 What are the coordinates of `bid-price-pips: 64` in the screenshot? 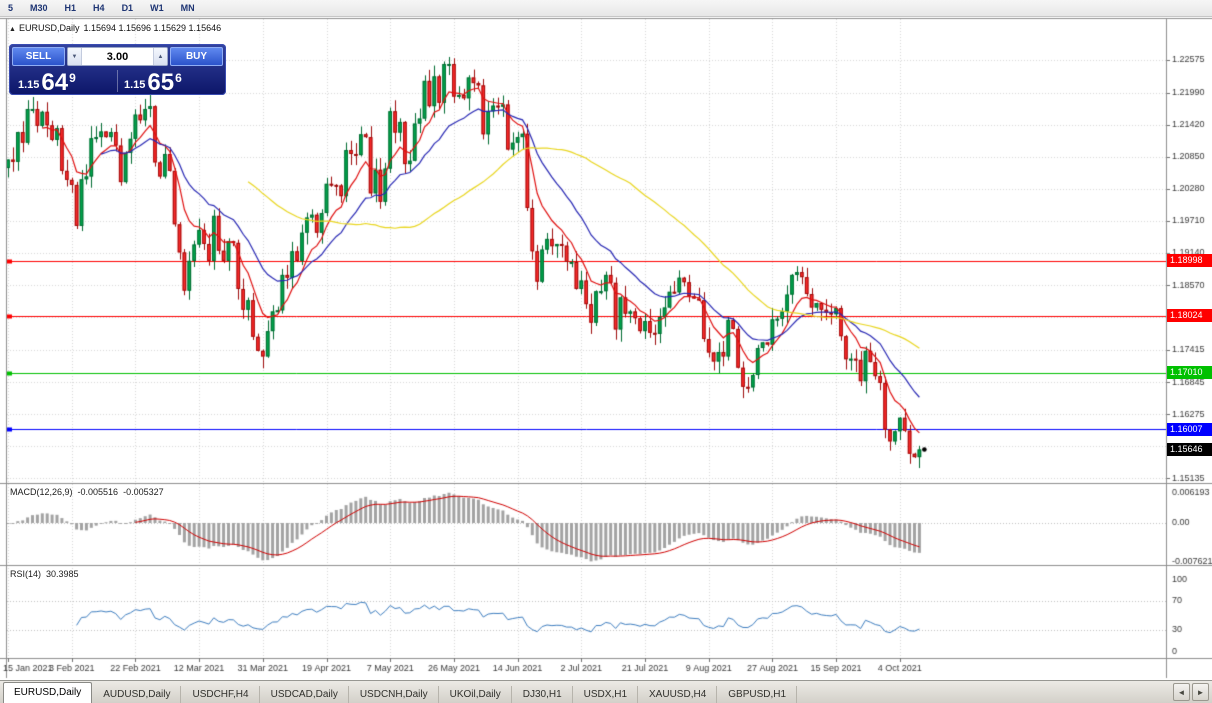 It's located at (55, 82).